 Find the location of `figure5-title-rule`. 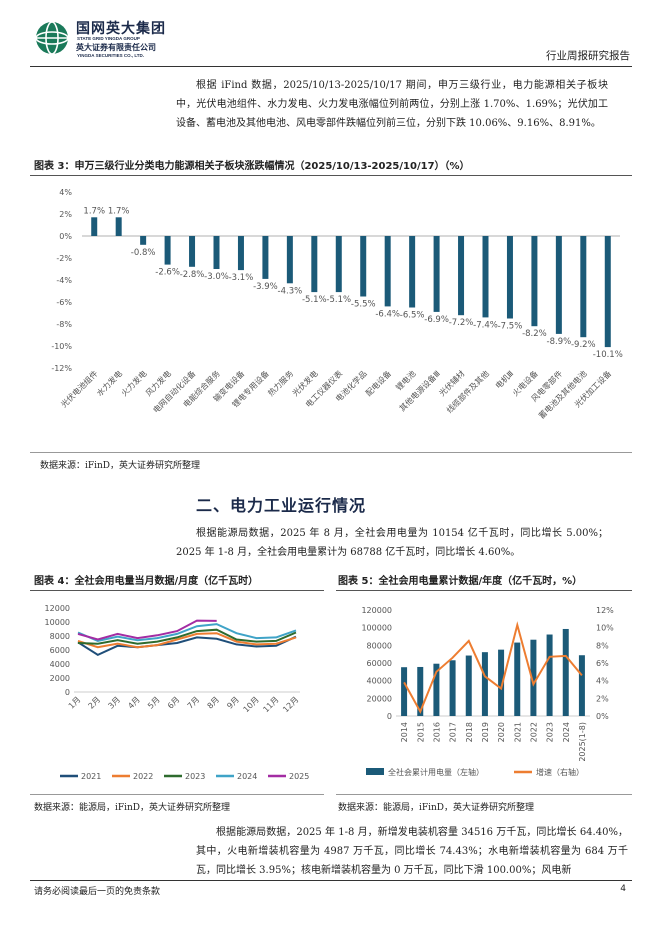

figure5-title-rule is located at coordinates (484, 590).